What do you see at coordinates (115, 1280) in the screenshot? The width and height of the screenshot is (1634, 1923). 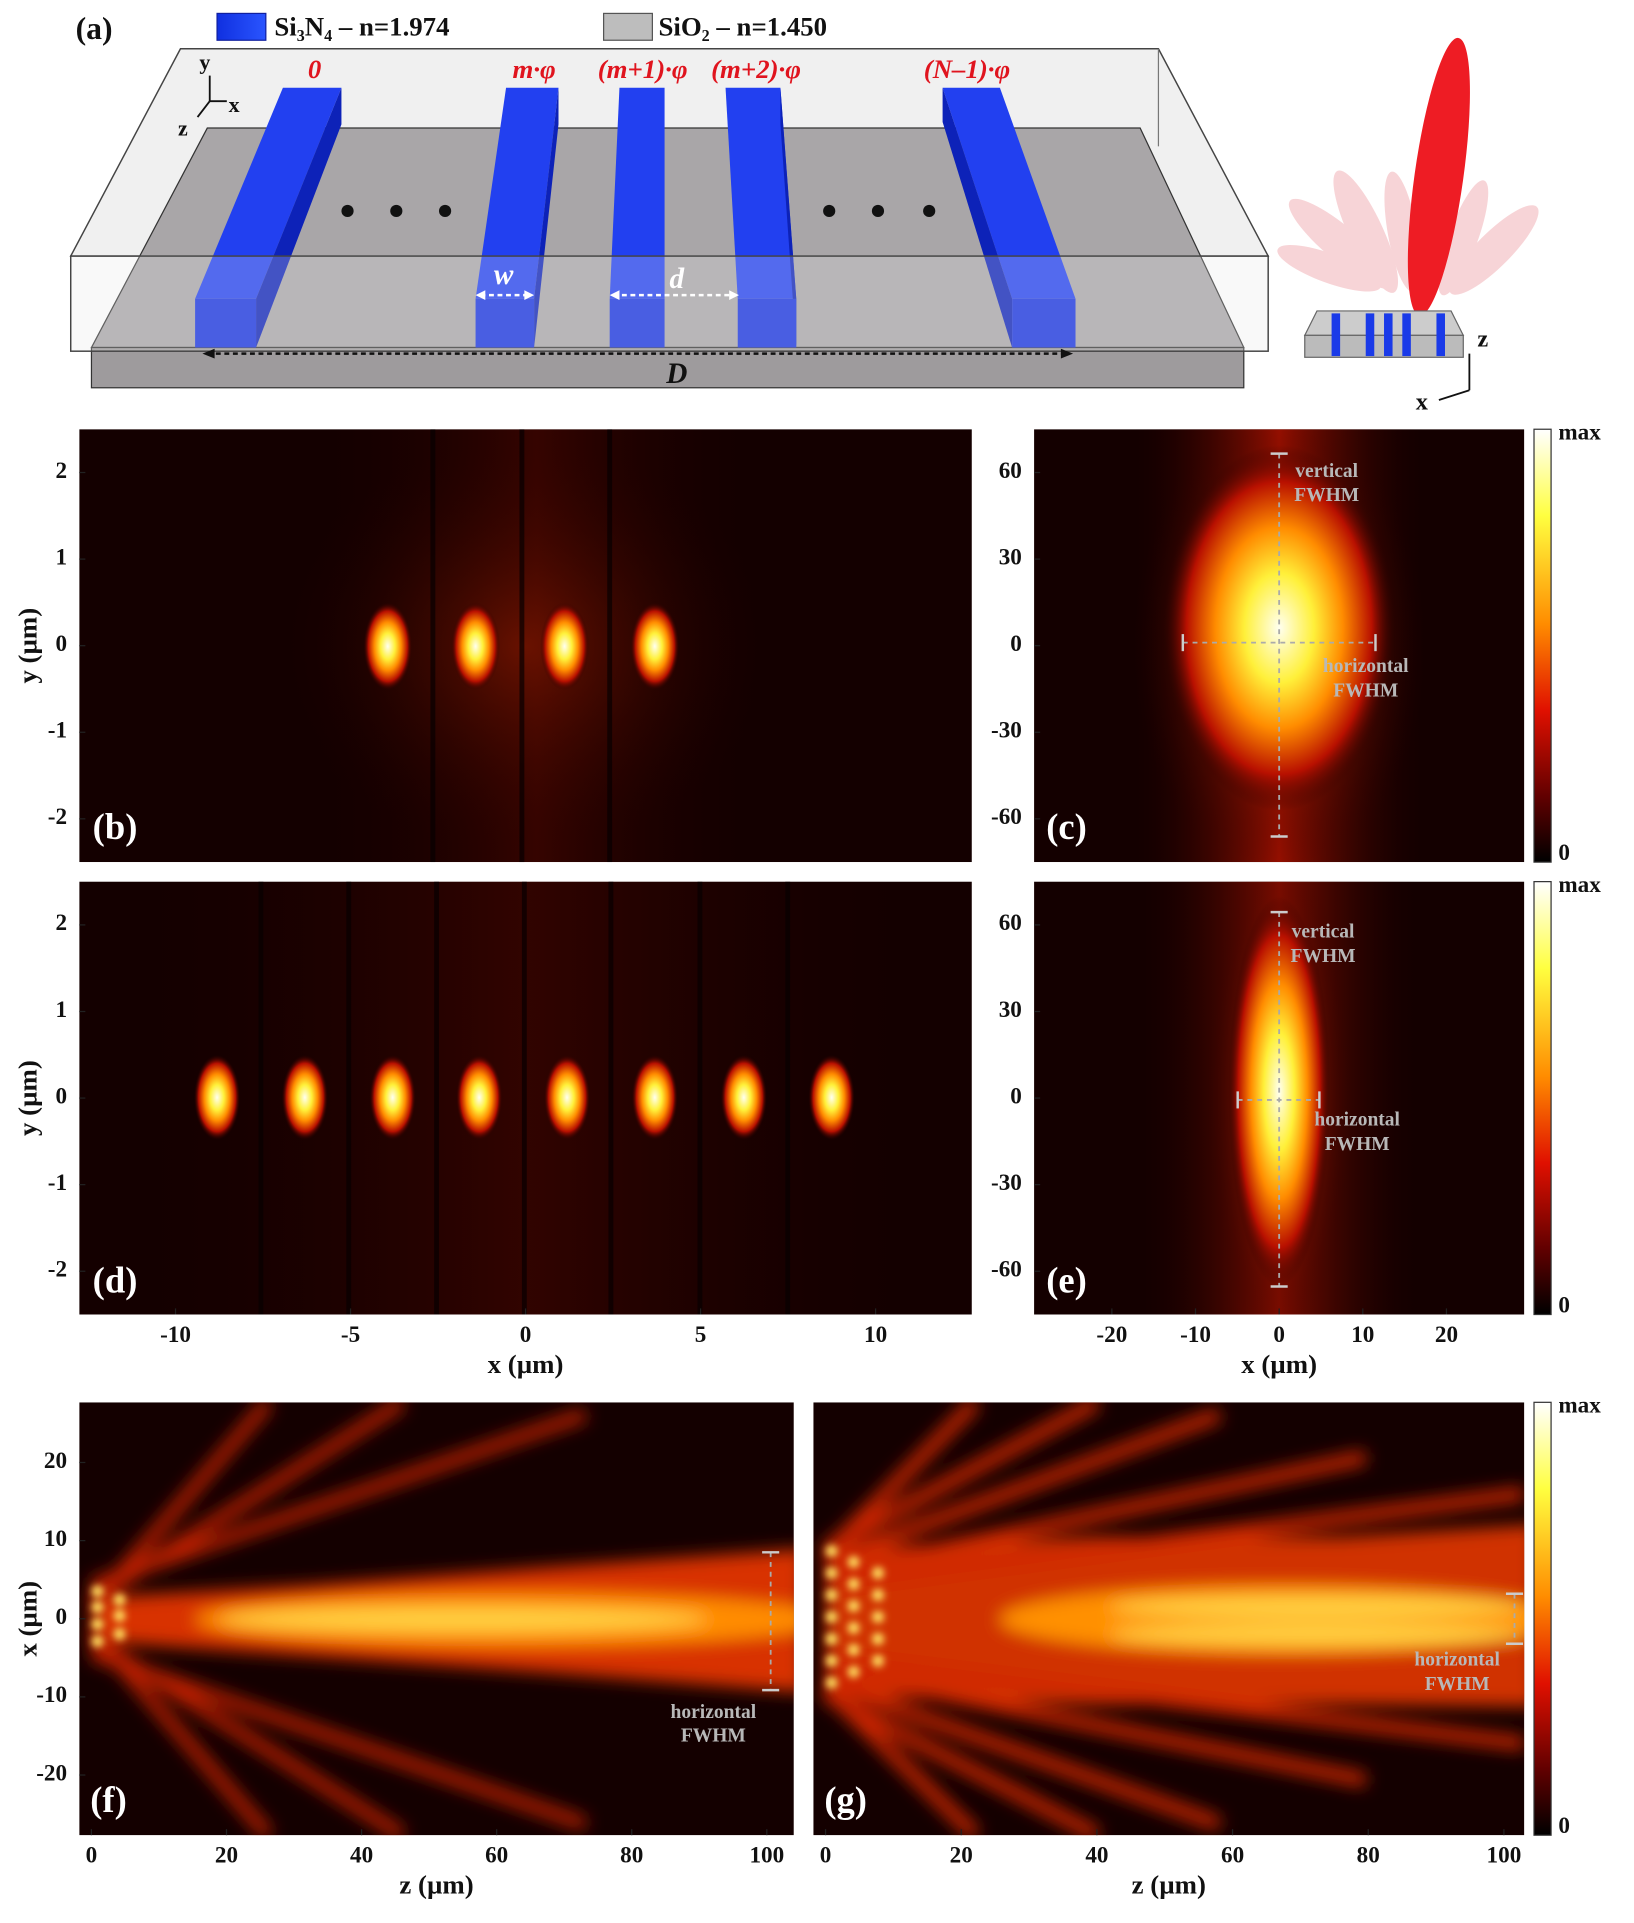 I see `panel-label: (d)` at bounding box center [115, 1280].